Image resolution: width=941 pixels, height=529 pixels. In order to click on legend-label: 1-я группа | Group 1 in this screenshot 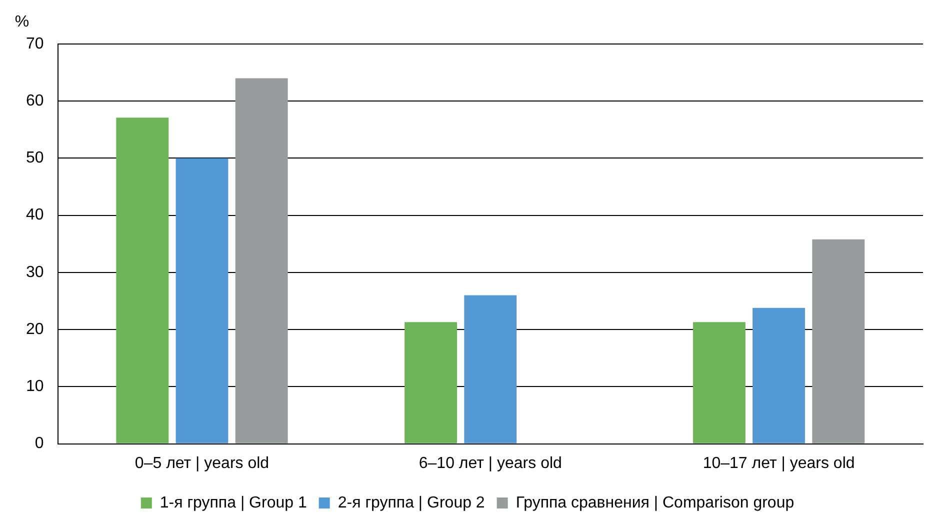, I will do `click(233, 503)`.